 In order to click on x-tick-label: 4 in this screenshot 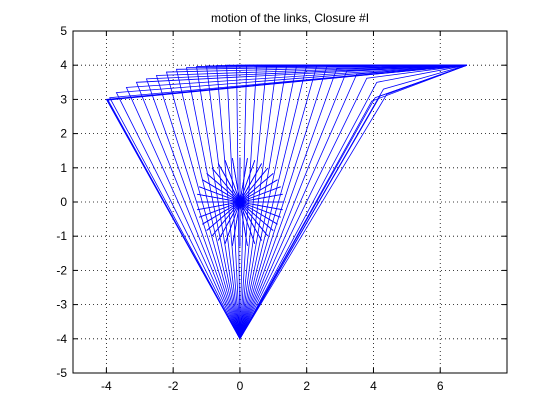, I will do `click(373, 386)`.